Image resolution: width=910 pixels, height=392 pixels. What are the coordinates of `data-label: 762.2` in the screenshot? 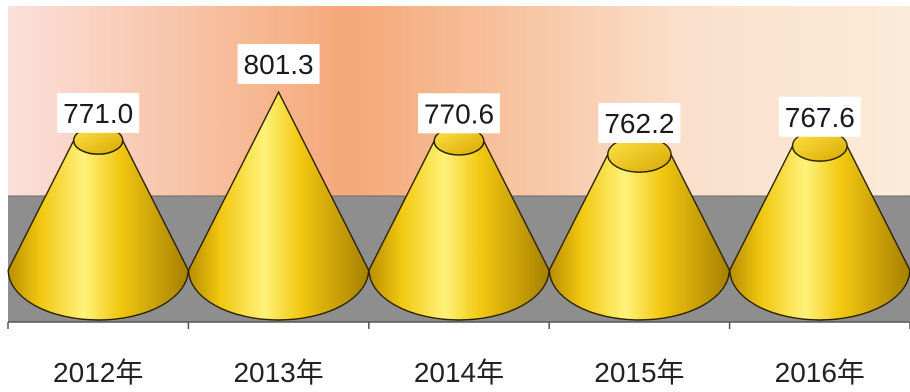 It's located at (639, 122).